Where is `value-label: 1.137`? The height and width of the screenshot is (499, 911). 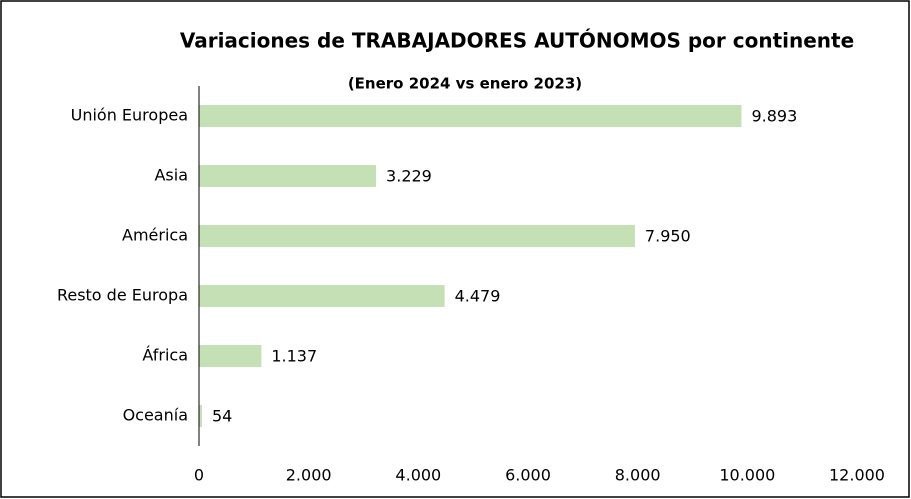 value-label: 1.137 is located at coordinates (294, 356).